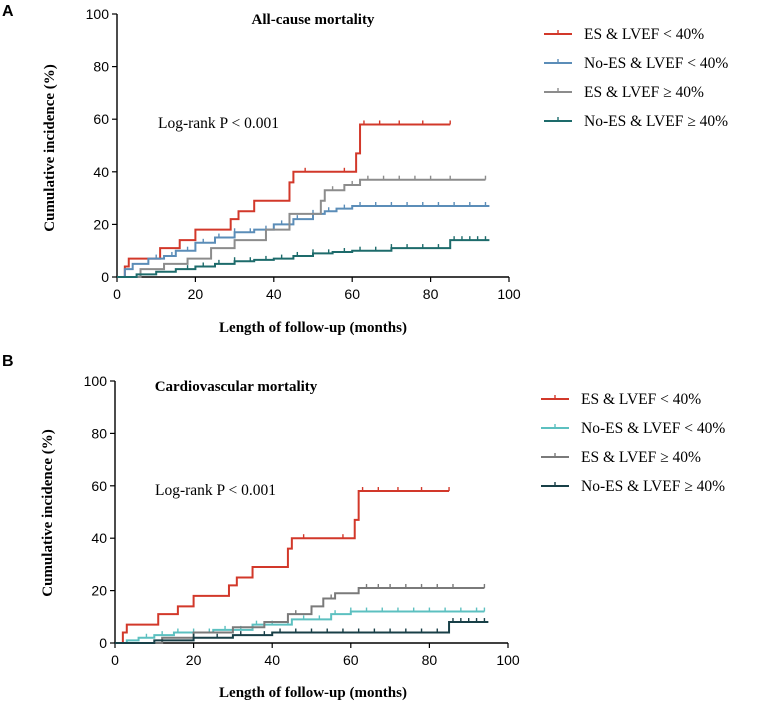  I want to click on panel-b-logrank: Log-rank P < 0.001, so click(215, 490).